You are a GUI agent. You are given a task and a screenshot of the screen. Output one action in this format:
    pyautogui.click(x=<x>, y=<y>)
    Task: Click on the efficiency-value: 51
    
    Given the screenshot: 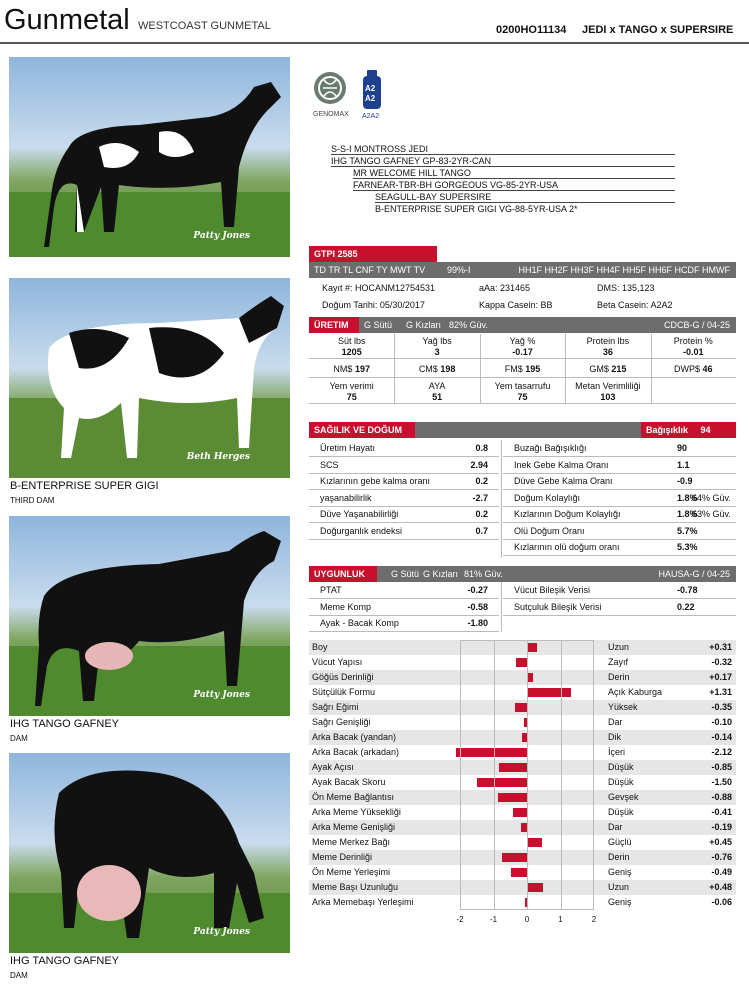 What is the action you would take?
    pyautogui.click(x=437, y=397)
    